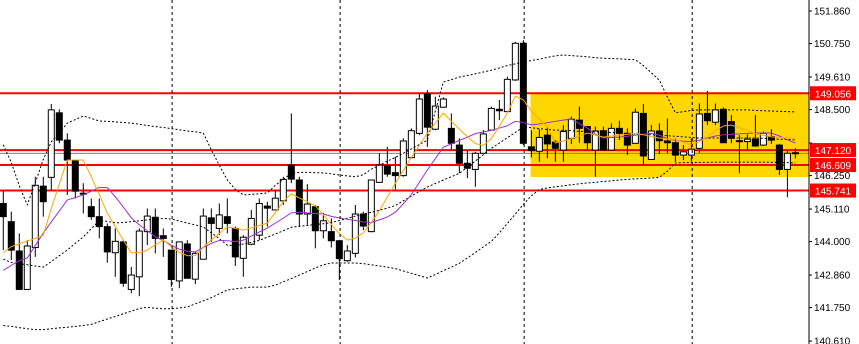 The width and height of the screenshot is (859, 344). What do you see at coordinates (833, 166) in the screenshot?
I see `ref-line-label: 146.609` at bounding box center [833, 166].